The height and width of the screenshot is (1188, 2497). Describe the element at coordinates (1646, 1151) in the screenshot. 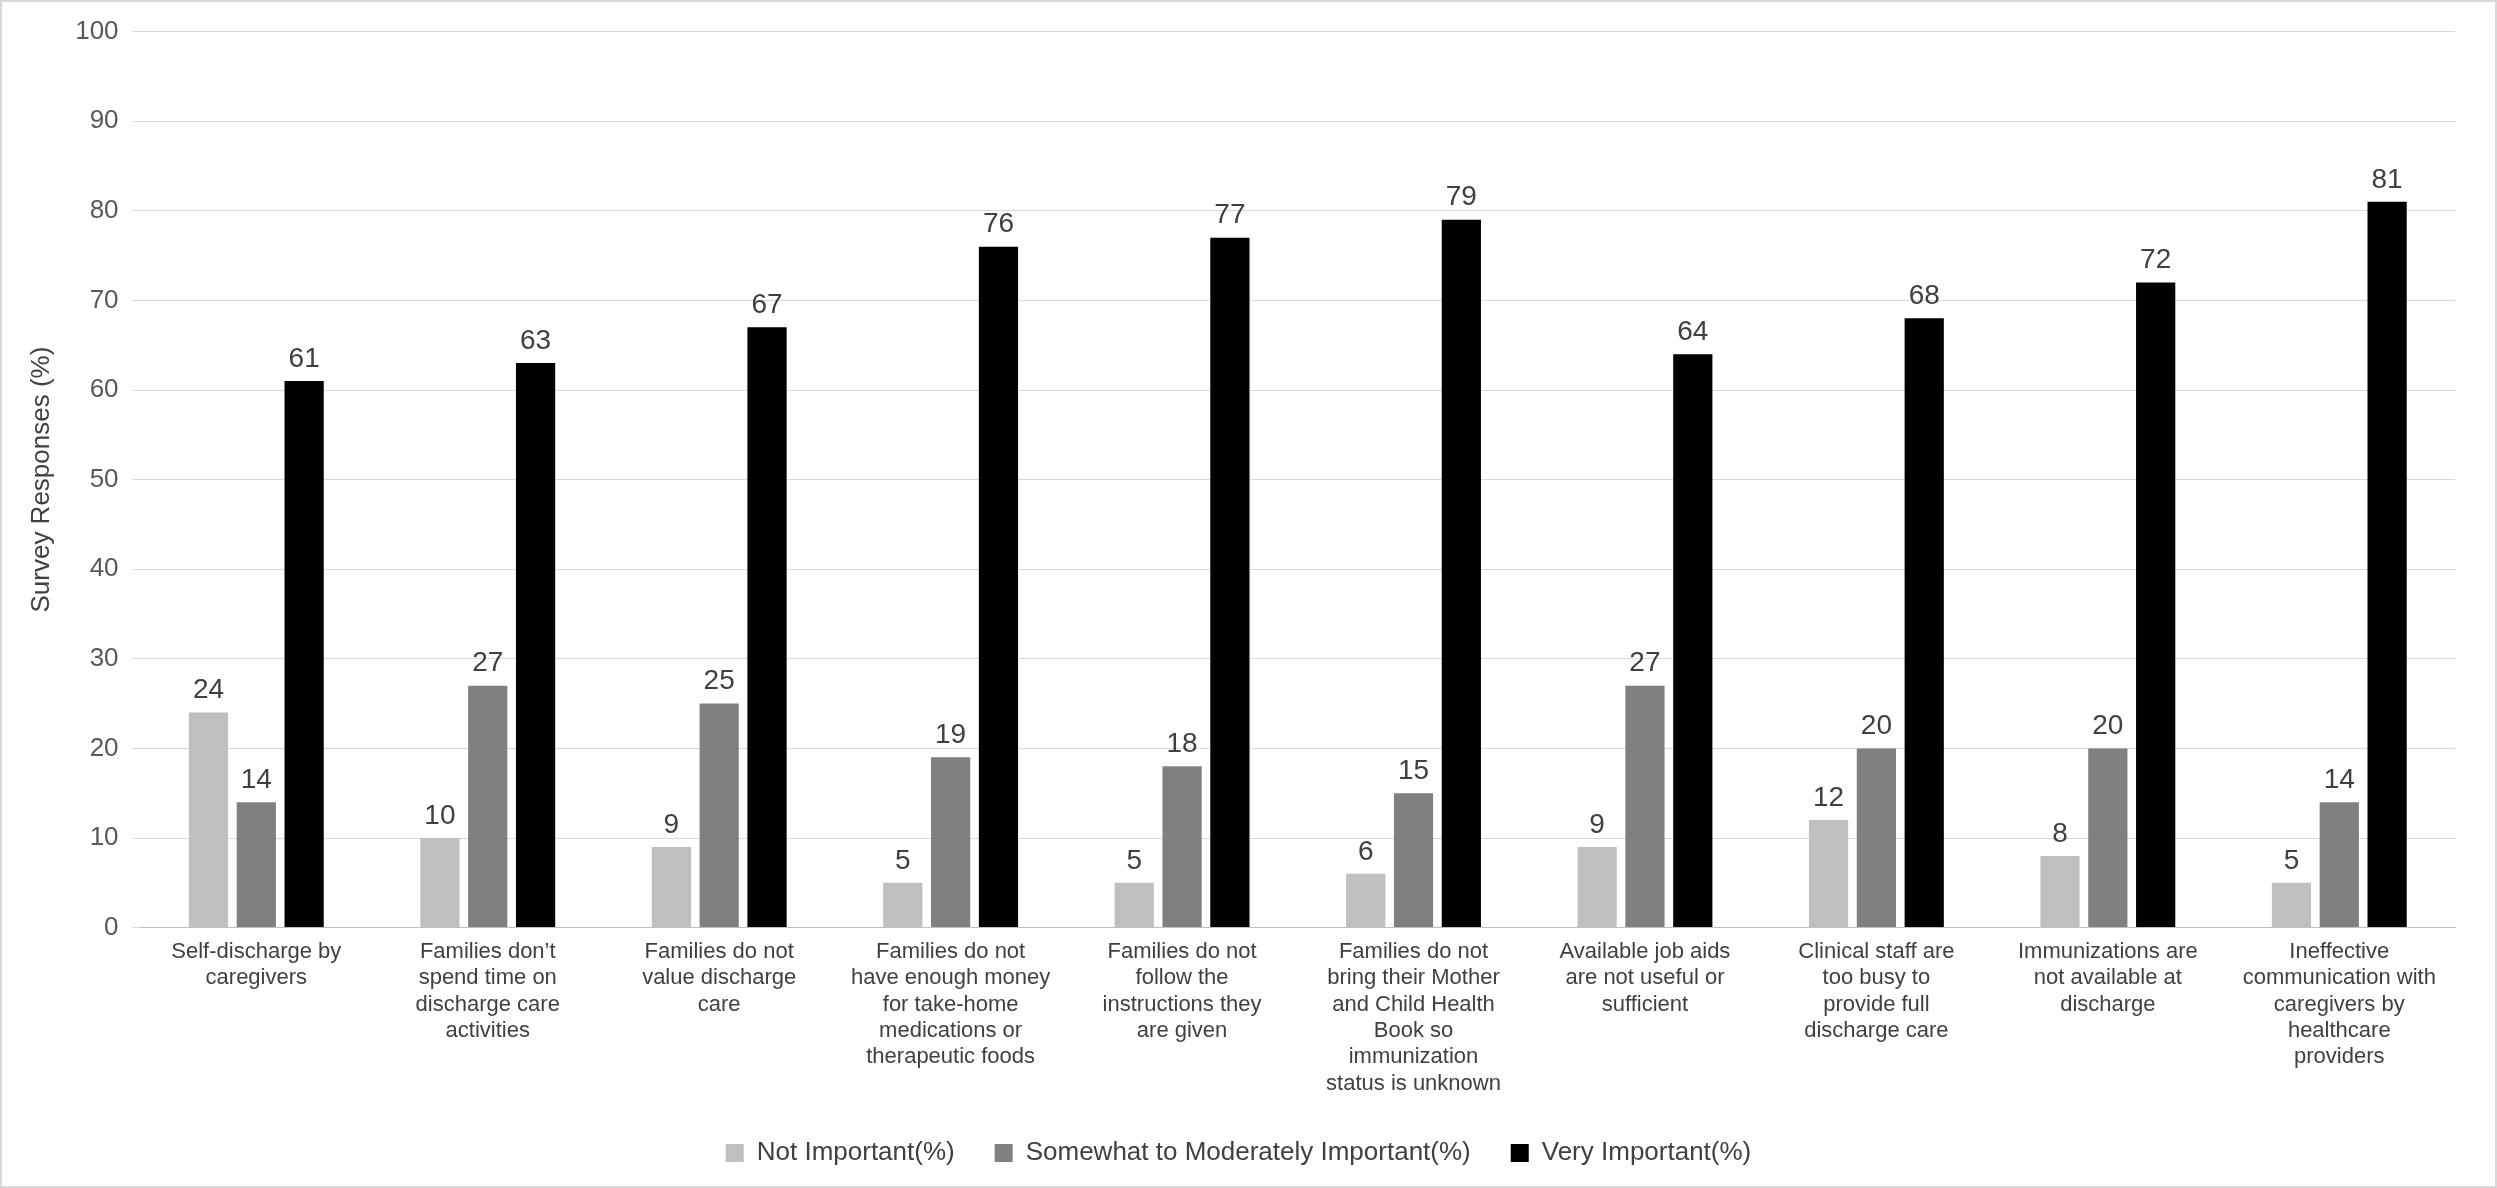

I see `legend-label: Very Important(%)` at that location.